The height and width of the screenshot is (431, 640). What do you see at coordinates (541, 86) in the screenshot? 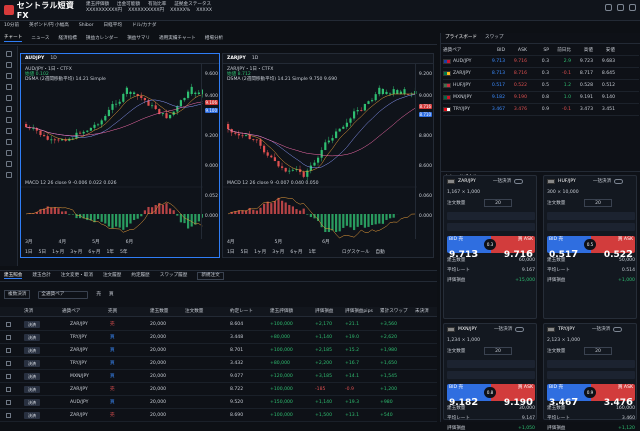
I see `price-board-row: HUF/JPY 0.517 0.522 0.5 1.2 0.528 0.512` at bounding box center [541, 86].